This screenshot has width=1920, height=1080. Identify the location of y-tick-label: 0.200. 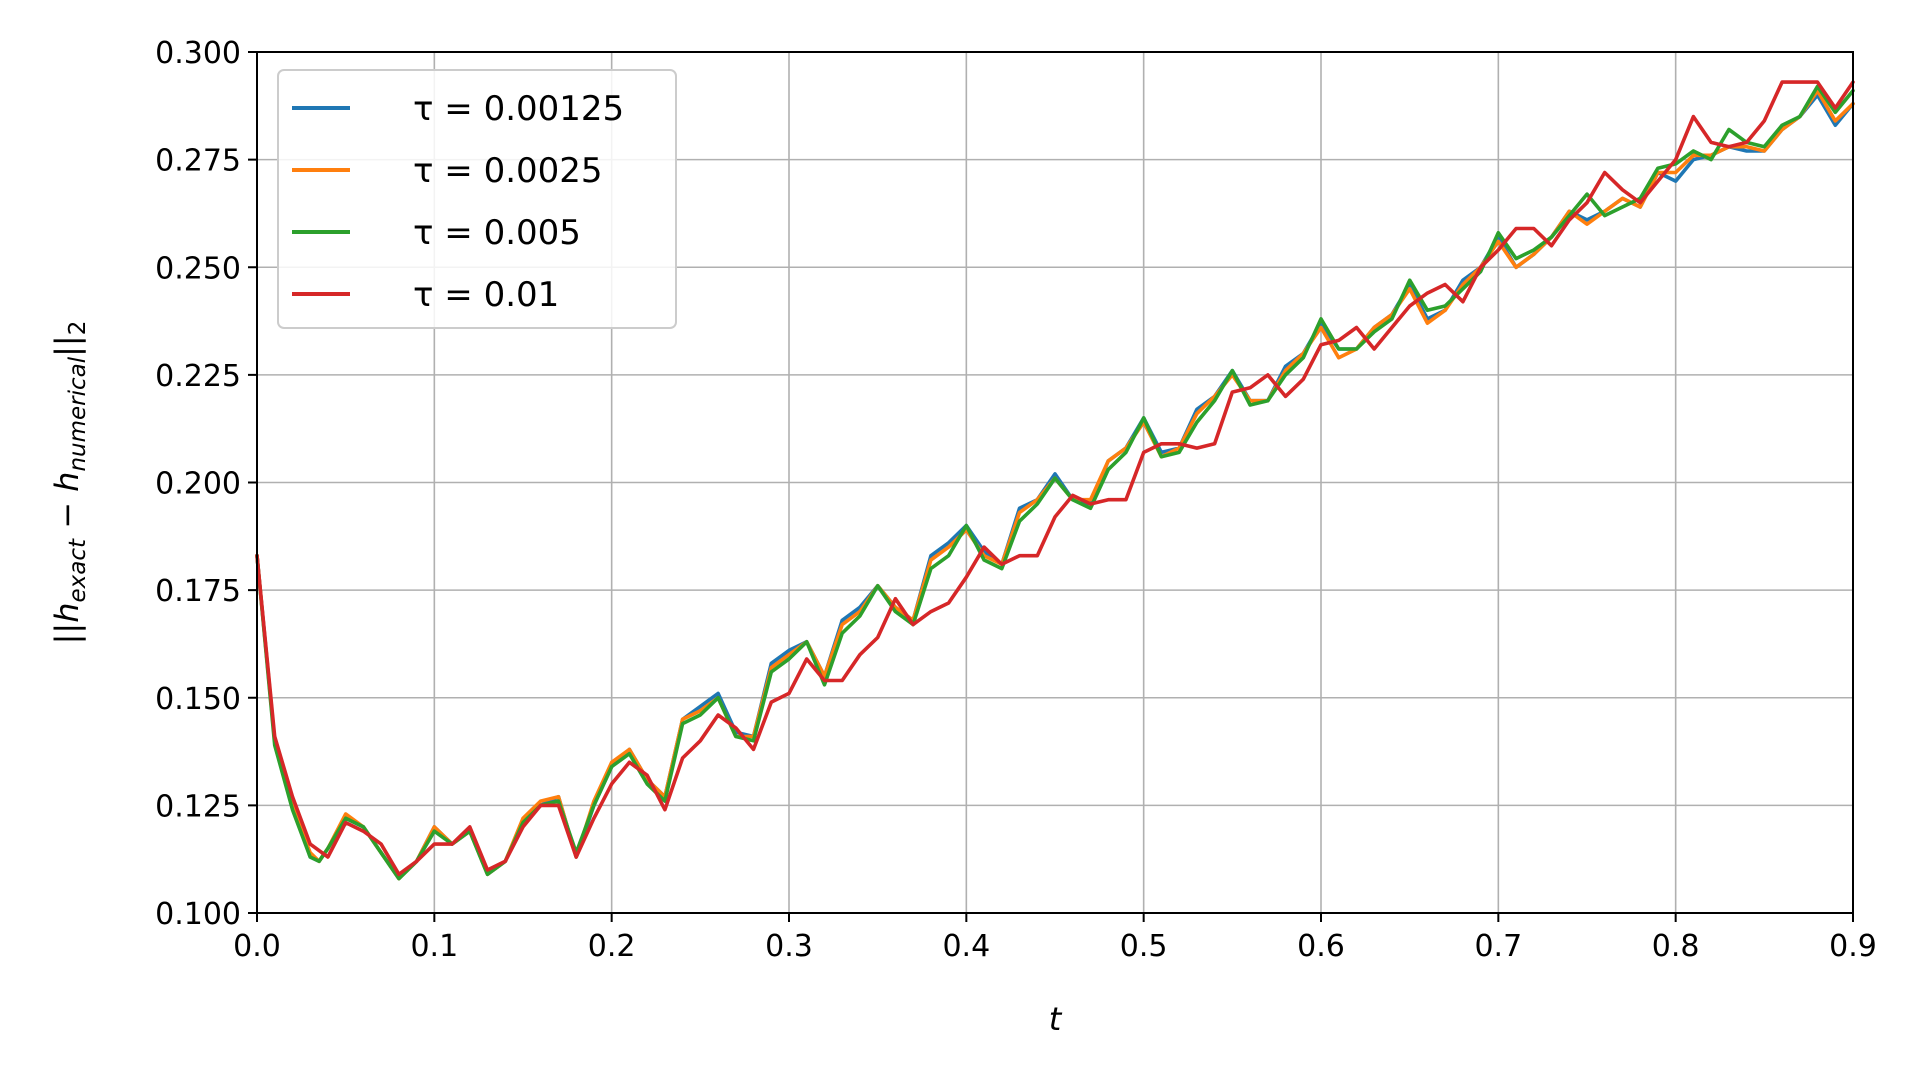
(198, 484).